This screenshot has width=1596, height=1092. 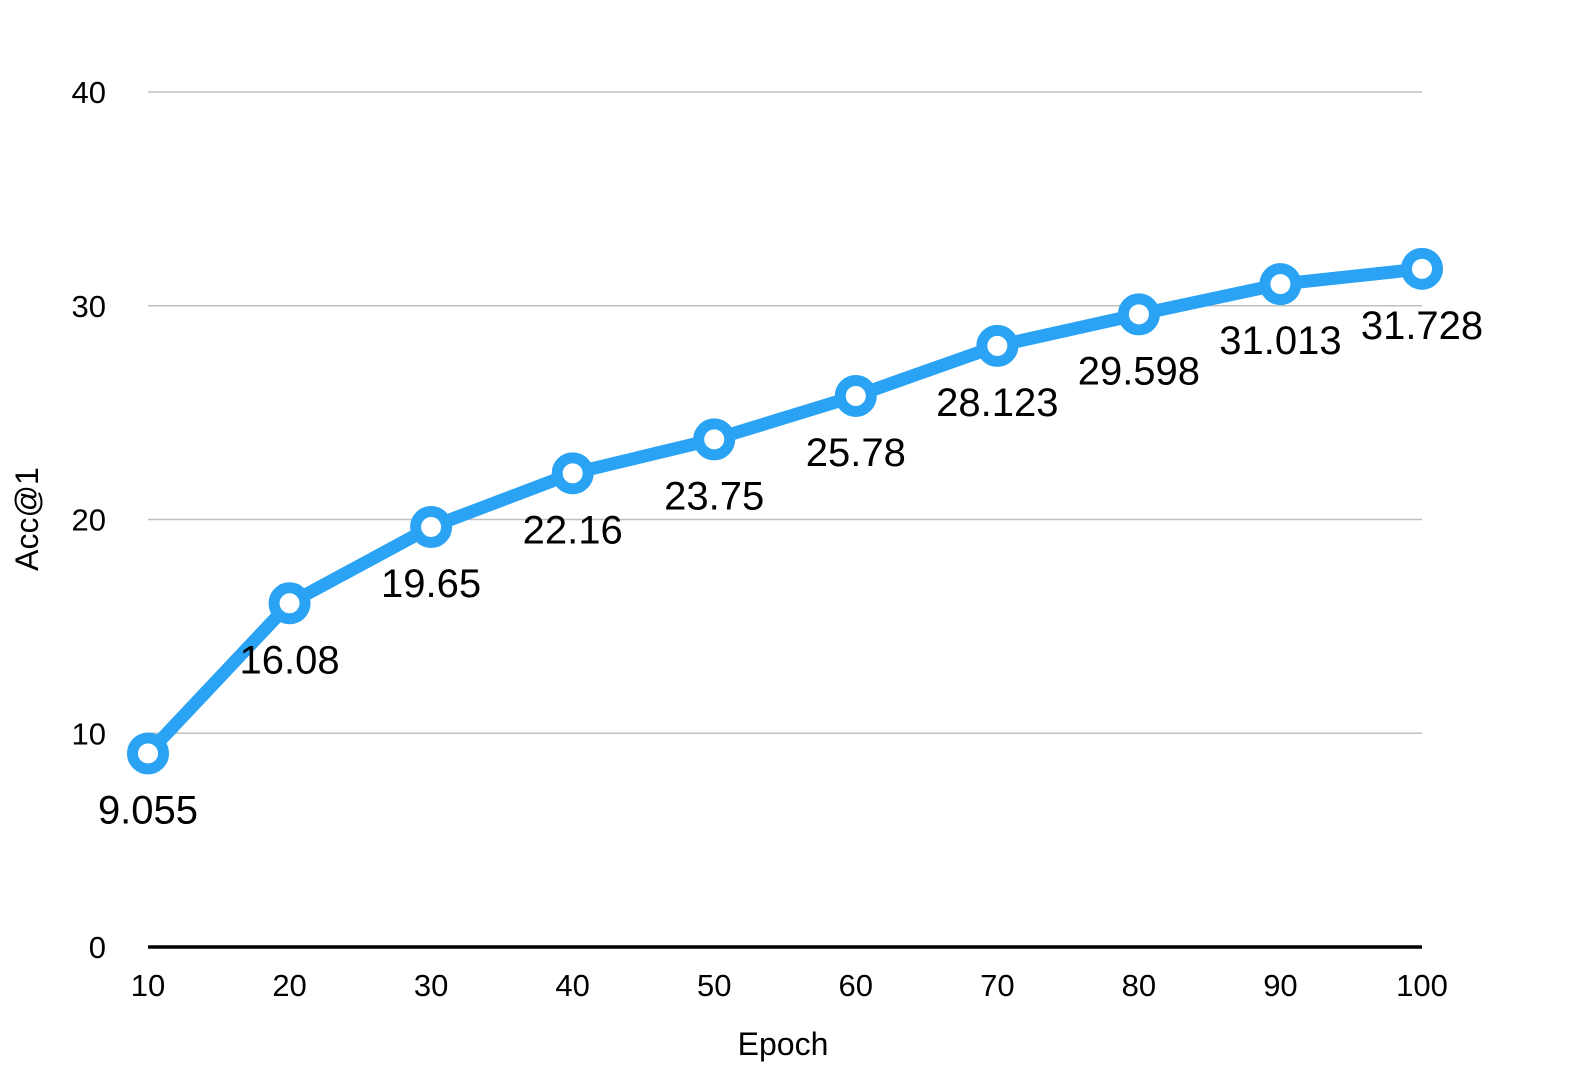 I want to click on y-axis-title: Acc@1, so click(x=27, y=519).